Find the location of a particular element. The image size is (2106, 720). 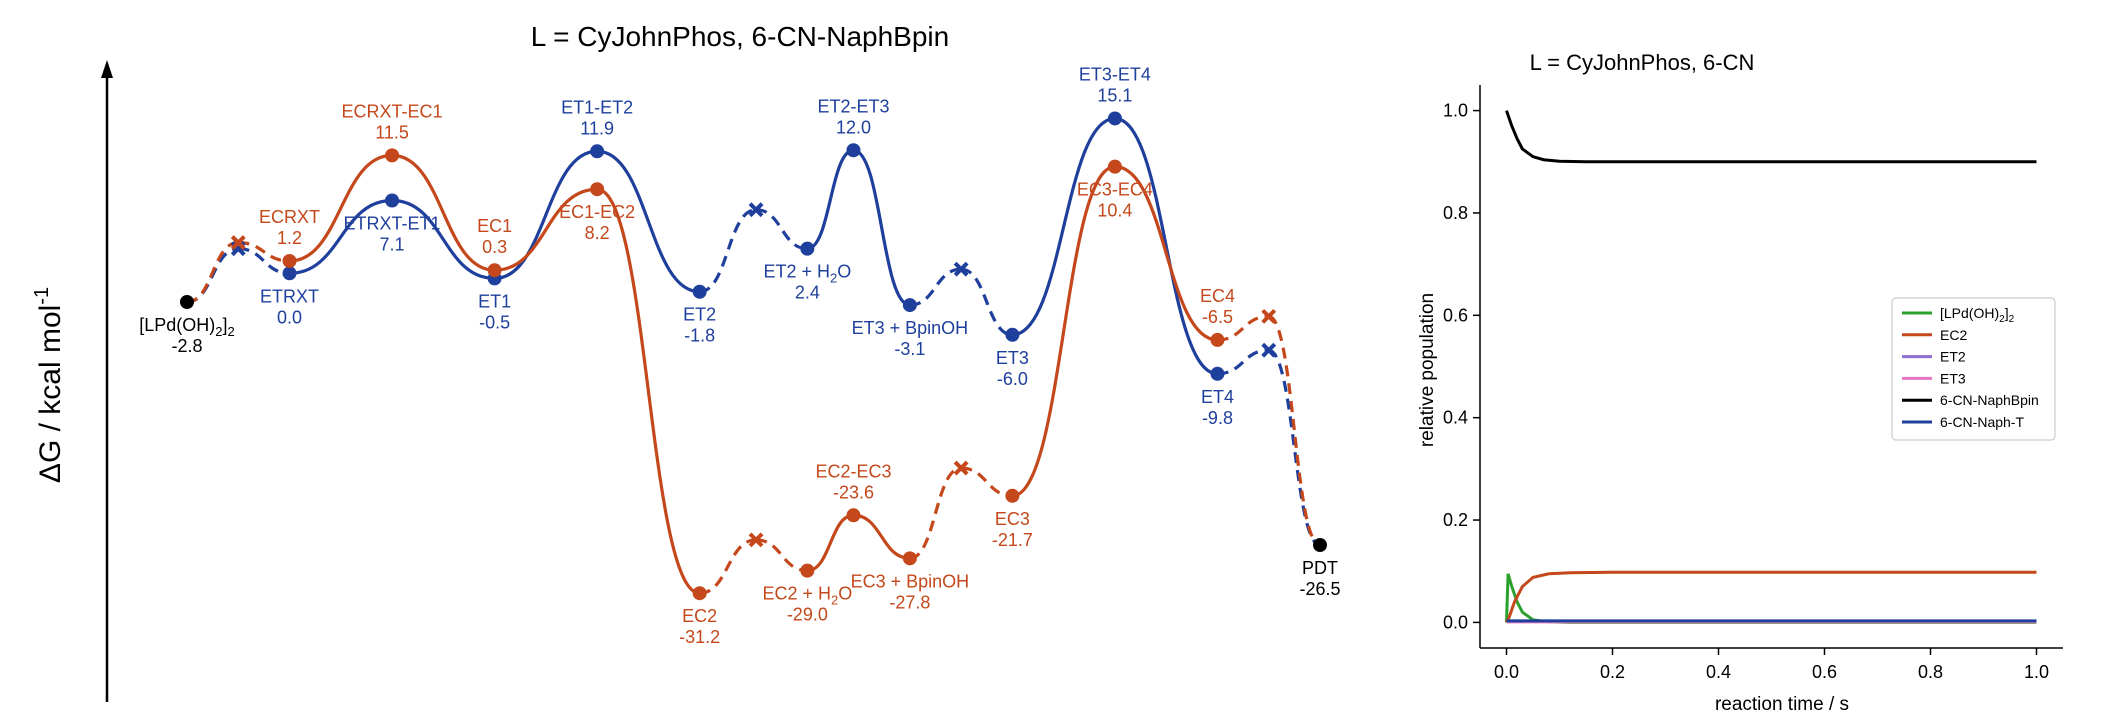

energy-profile-title: L = CyJohnPhos, 6-CN-NaphBpin is located at coordinates (740, 36).